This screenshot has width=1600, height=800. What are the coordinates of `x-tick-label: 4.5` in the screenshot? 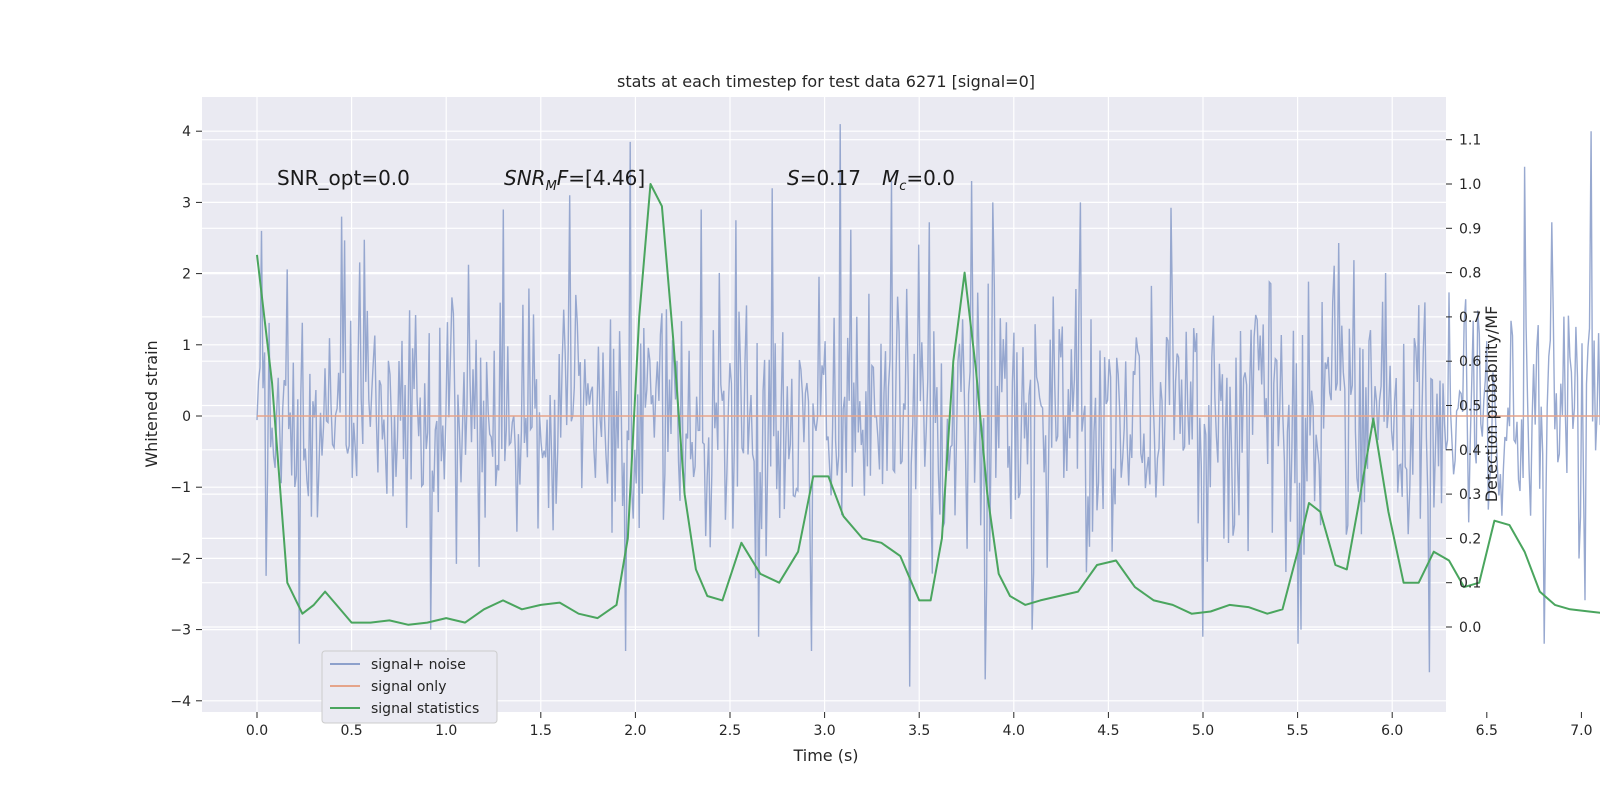 It's located at (1108, 731).